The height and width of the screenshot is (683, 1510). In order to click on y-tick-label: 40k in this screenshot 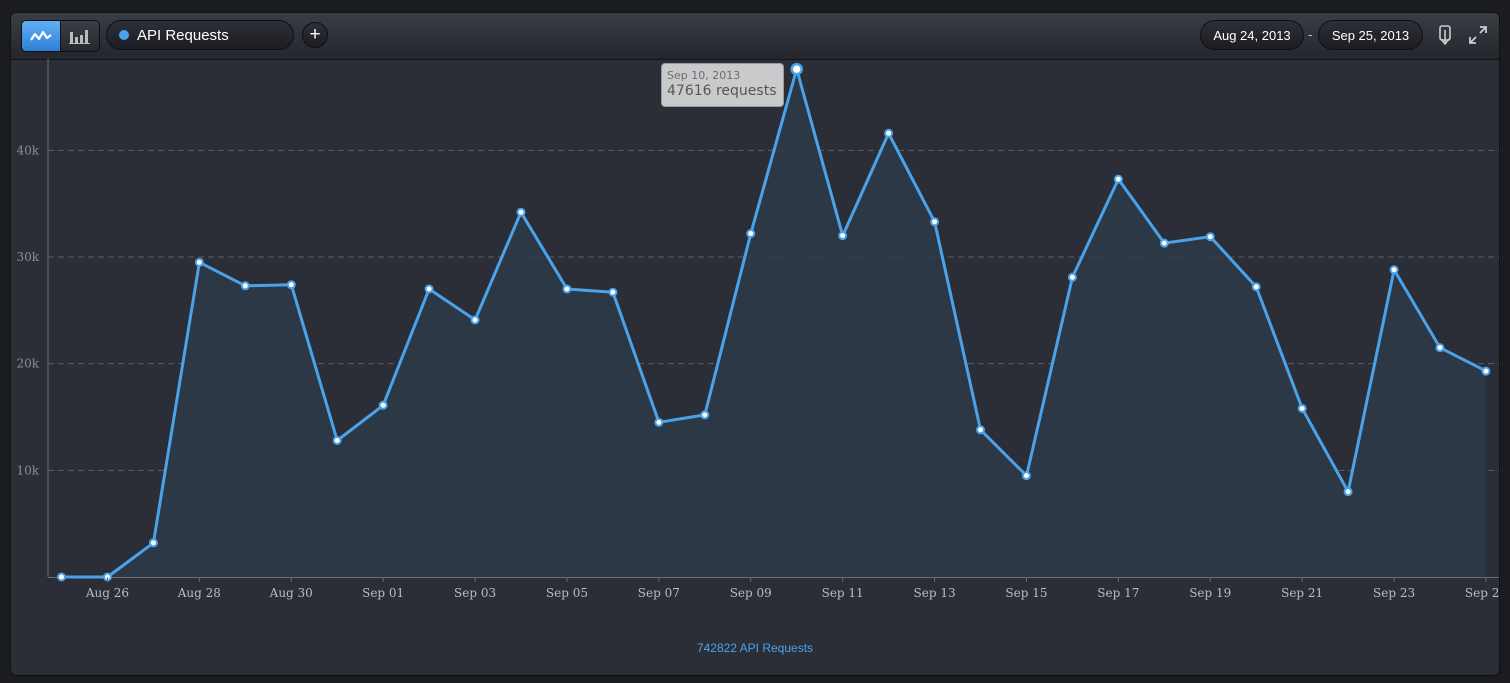, I will do `click(27, 150)`.